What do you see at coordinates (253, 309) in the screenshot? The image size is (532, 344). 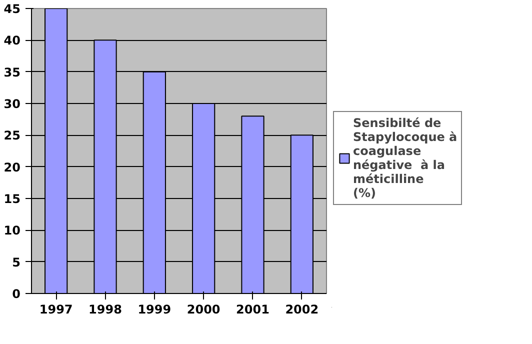 I see `x-tick-label: 2001` at bounding box center [253, 309].